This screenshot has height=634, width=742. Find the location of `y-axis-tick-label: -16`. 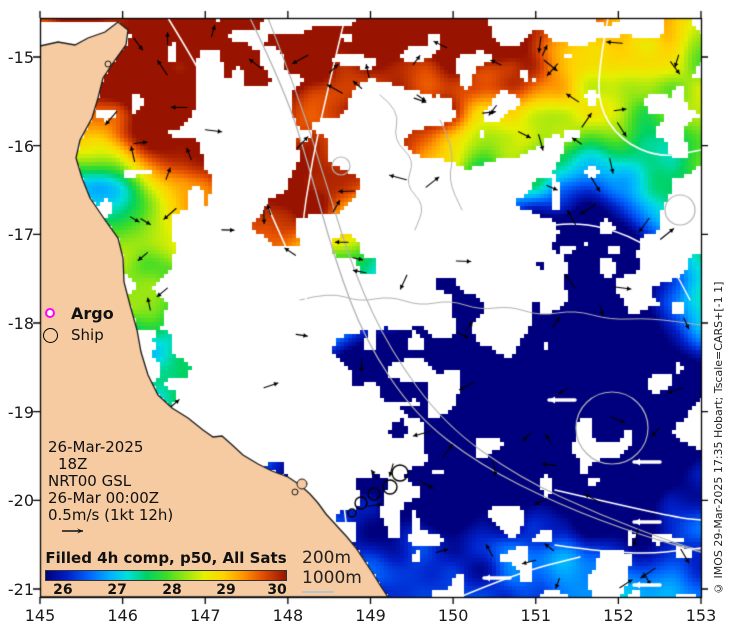

y-axis-tick-label: -16 is located at coordinates (20, 146).